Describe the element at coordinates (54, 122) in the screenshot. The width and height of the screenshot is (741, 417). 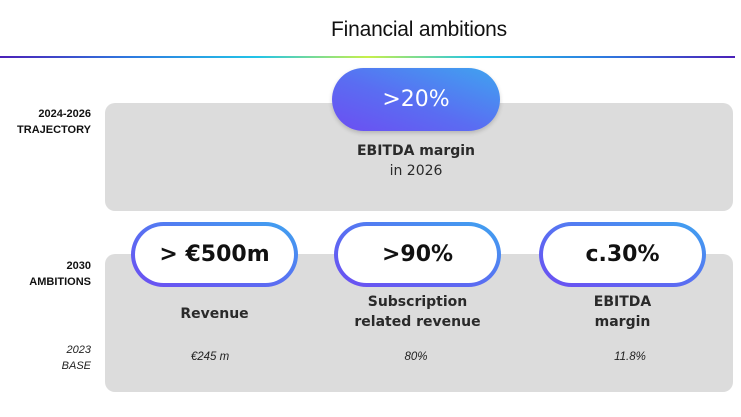
I see `trajectory-label: 2024-2026 TRAJECTORY` at that location.